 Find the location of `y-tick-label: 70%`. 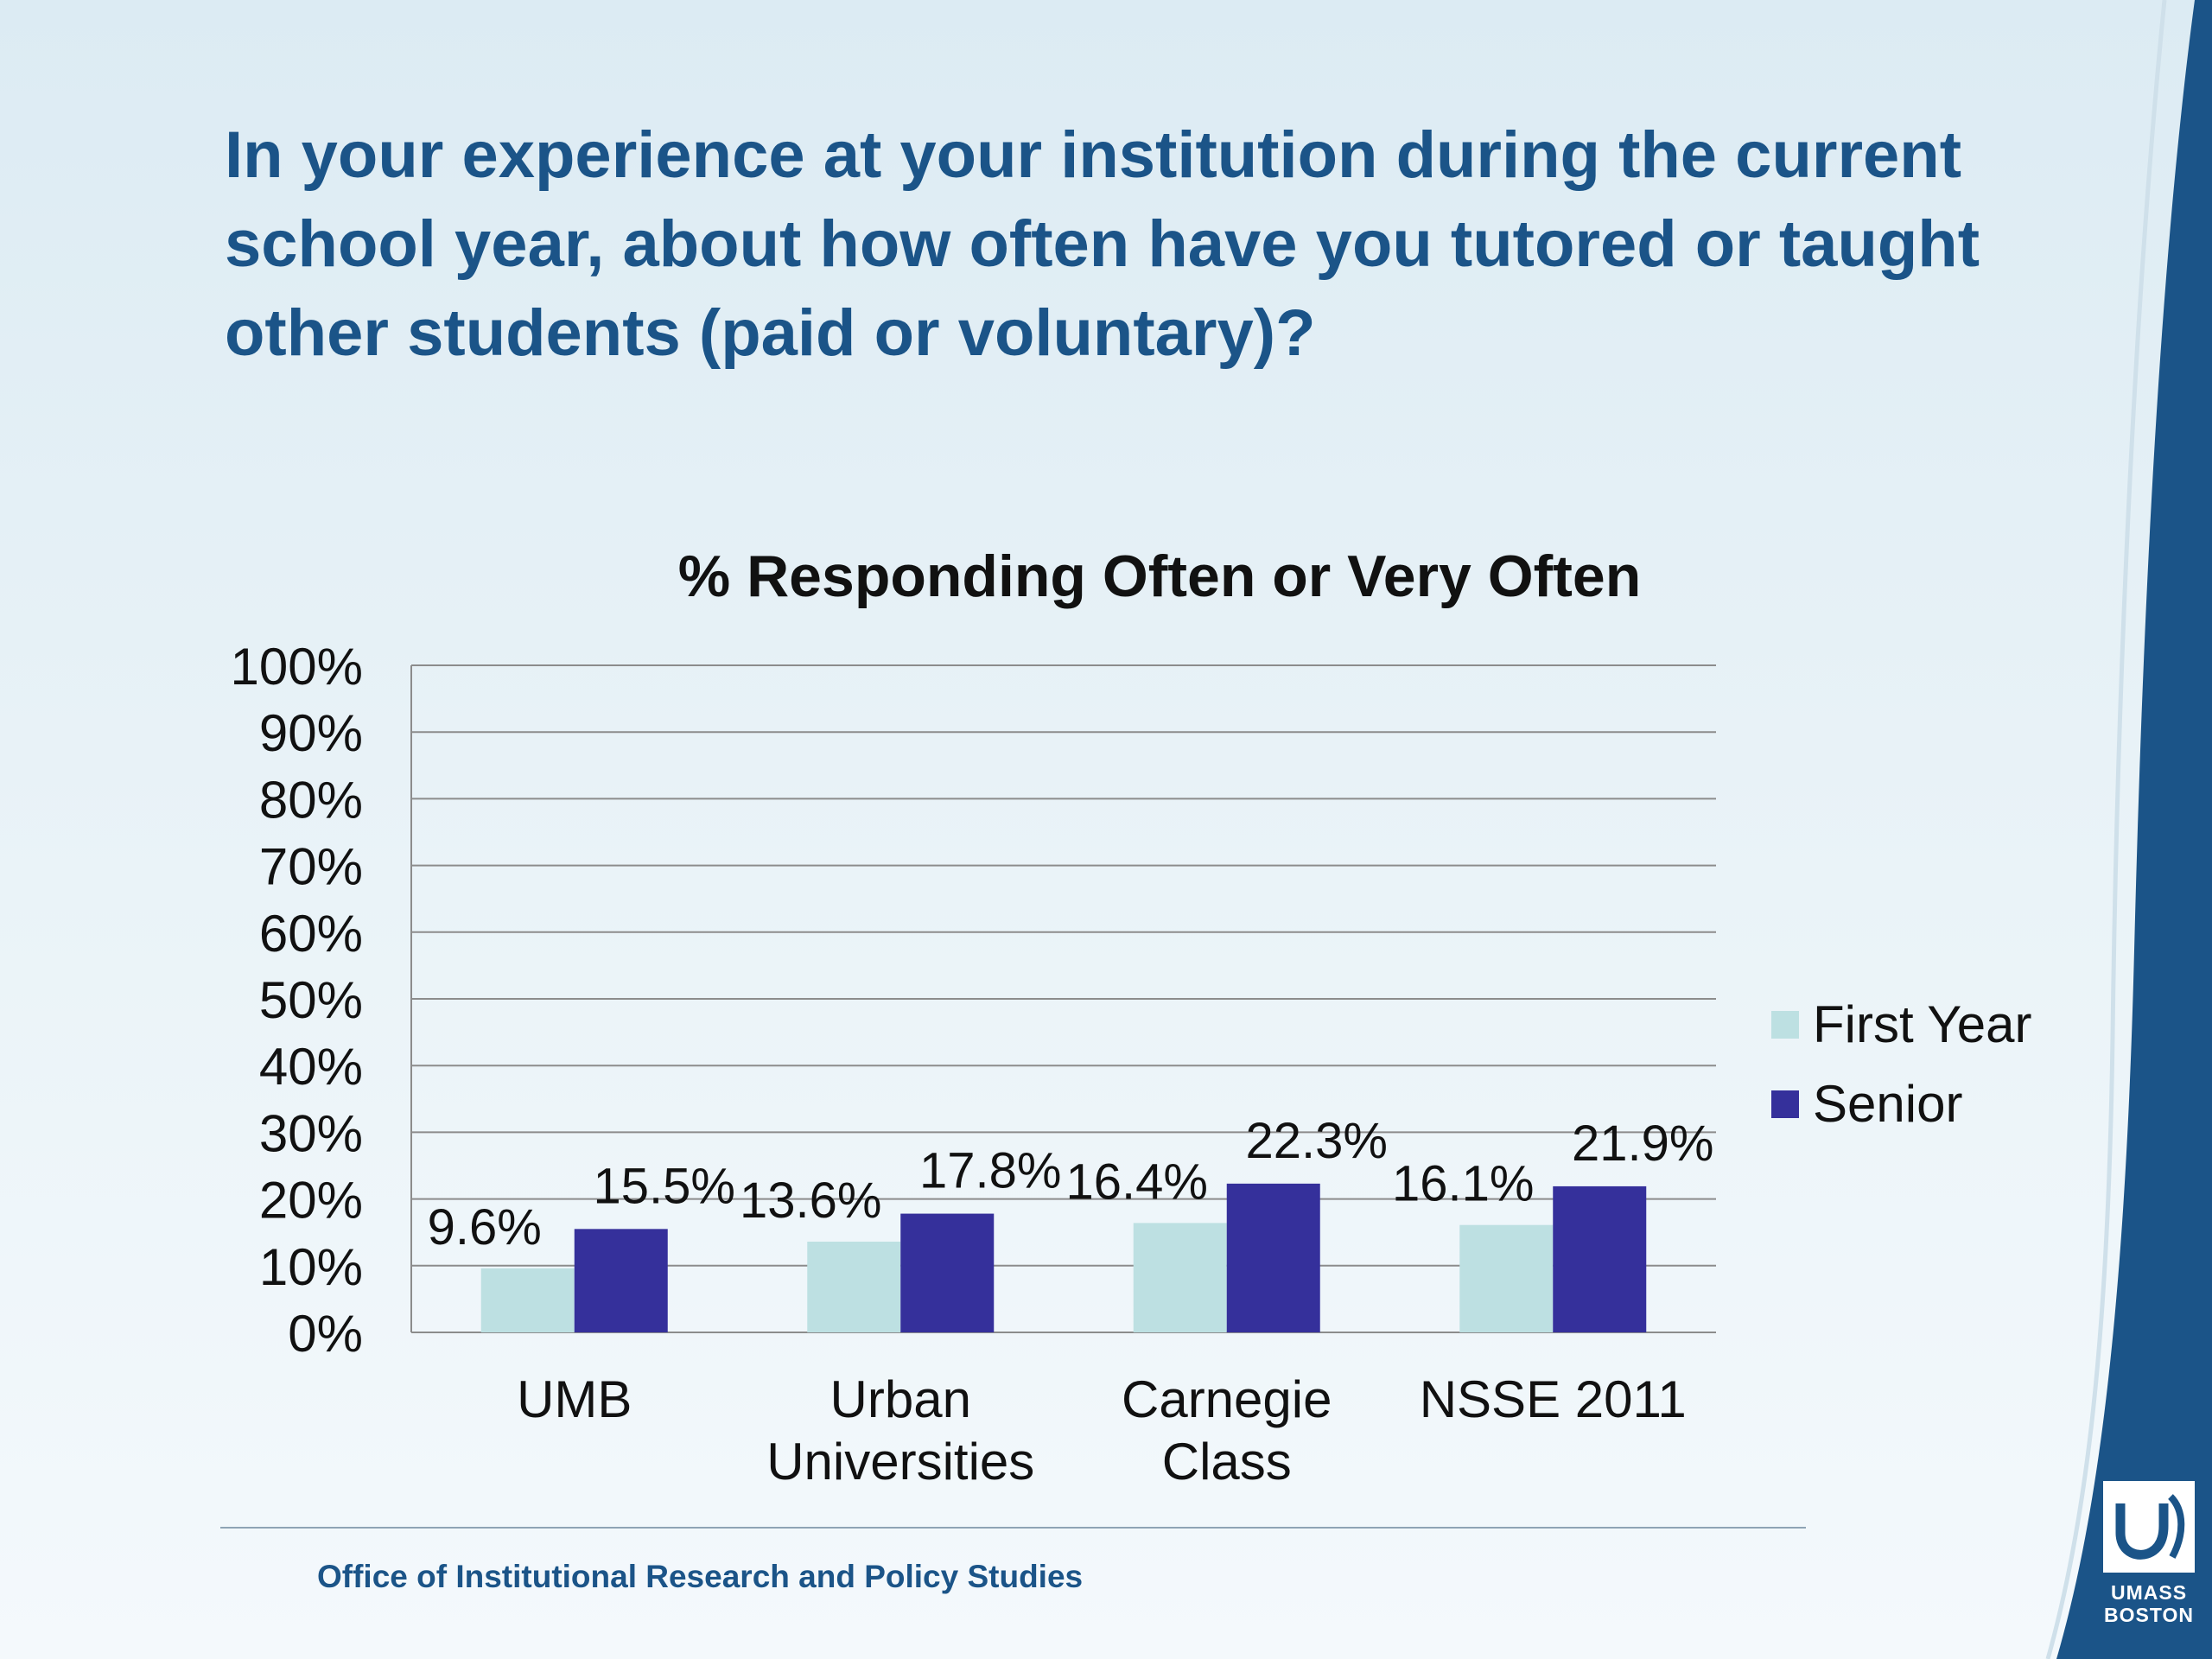

y-tick-label: 70% is located at coordinates (311, 867).